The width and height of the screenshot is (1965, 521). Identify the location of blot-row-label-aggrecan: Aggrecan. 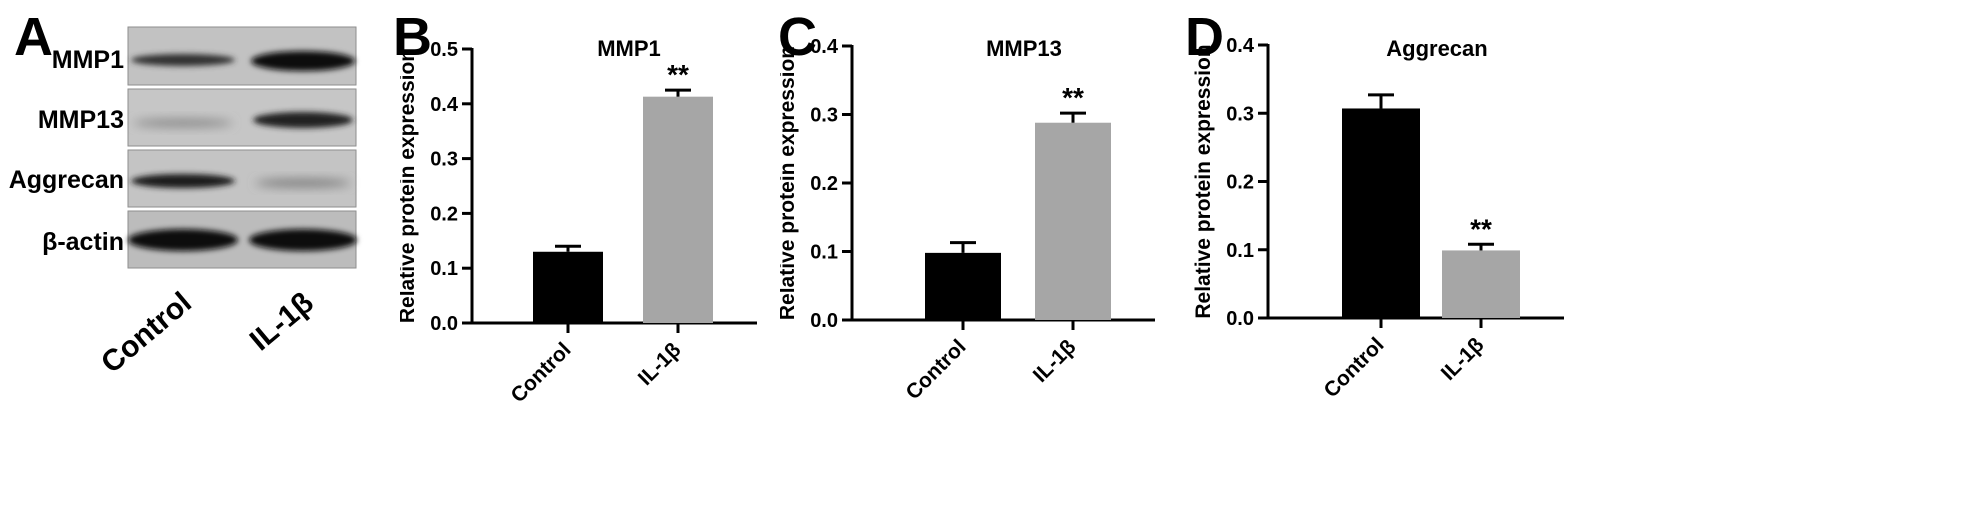
(66, 180).